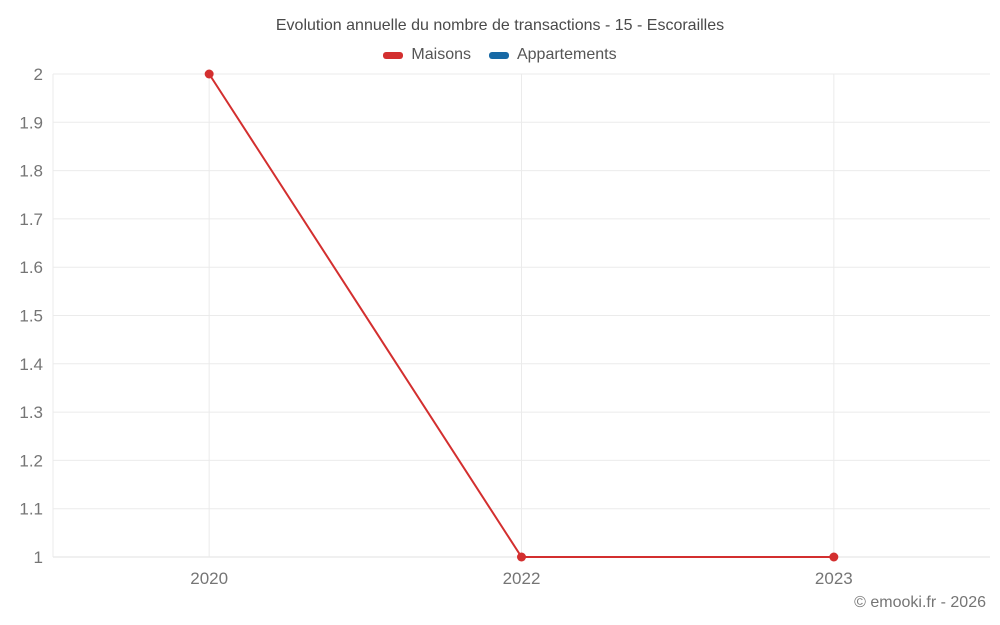 This screenshot has height=625, width=1000. Describe the element at coordinates (31, 412) in the screenshot. I see `y-axis-tick-label: 1.3` at that location.